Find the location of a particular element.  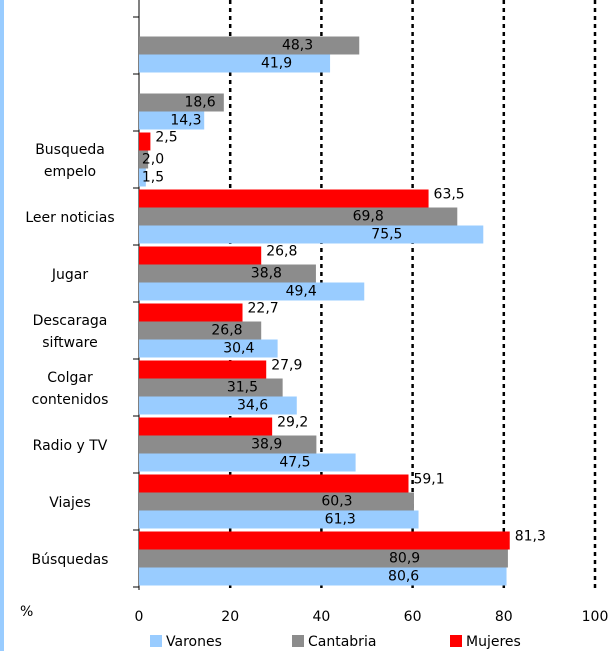

legend-label: Varones is located at coordinates (194, 642).